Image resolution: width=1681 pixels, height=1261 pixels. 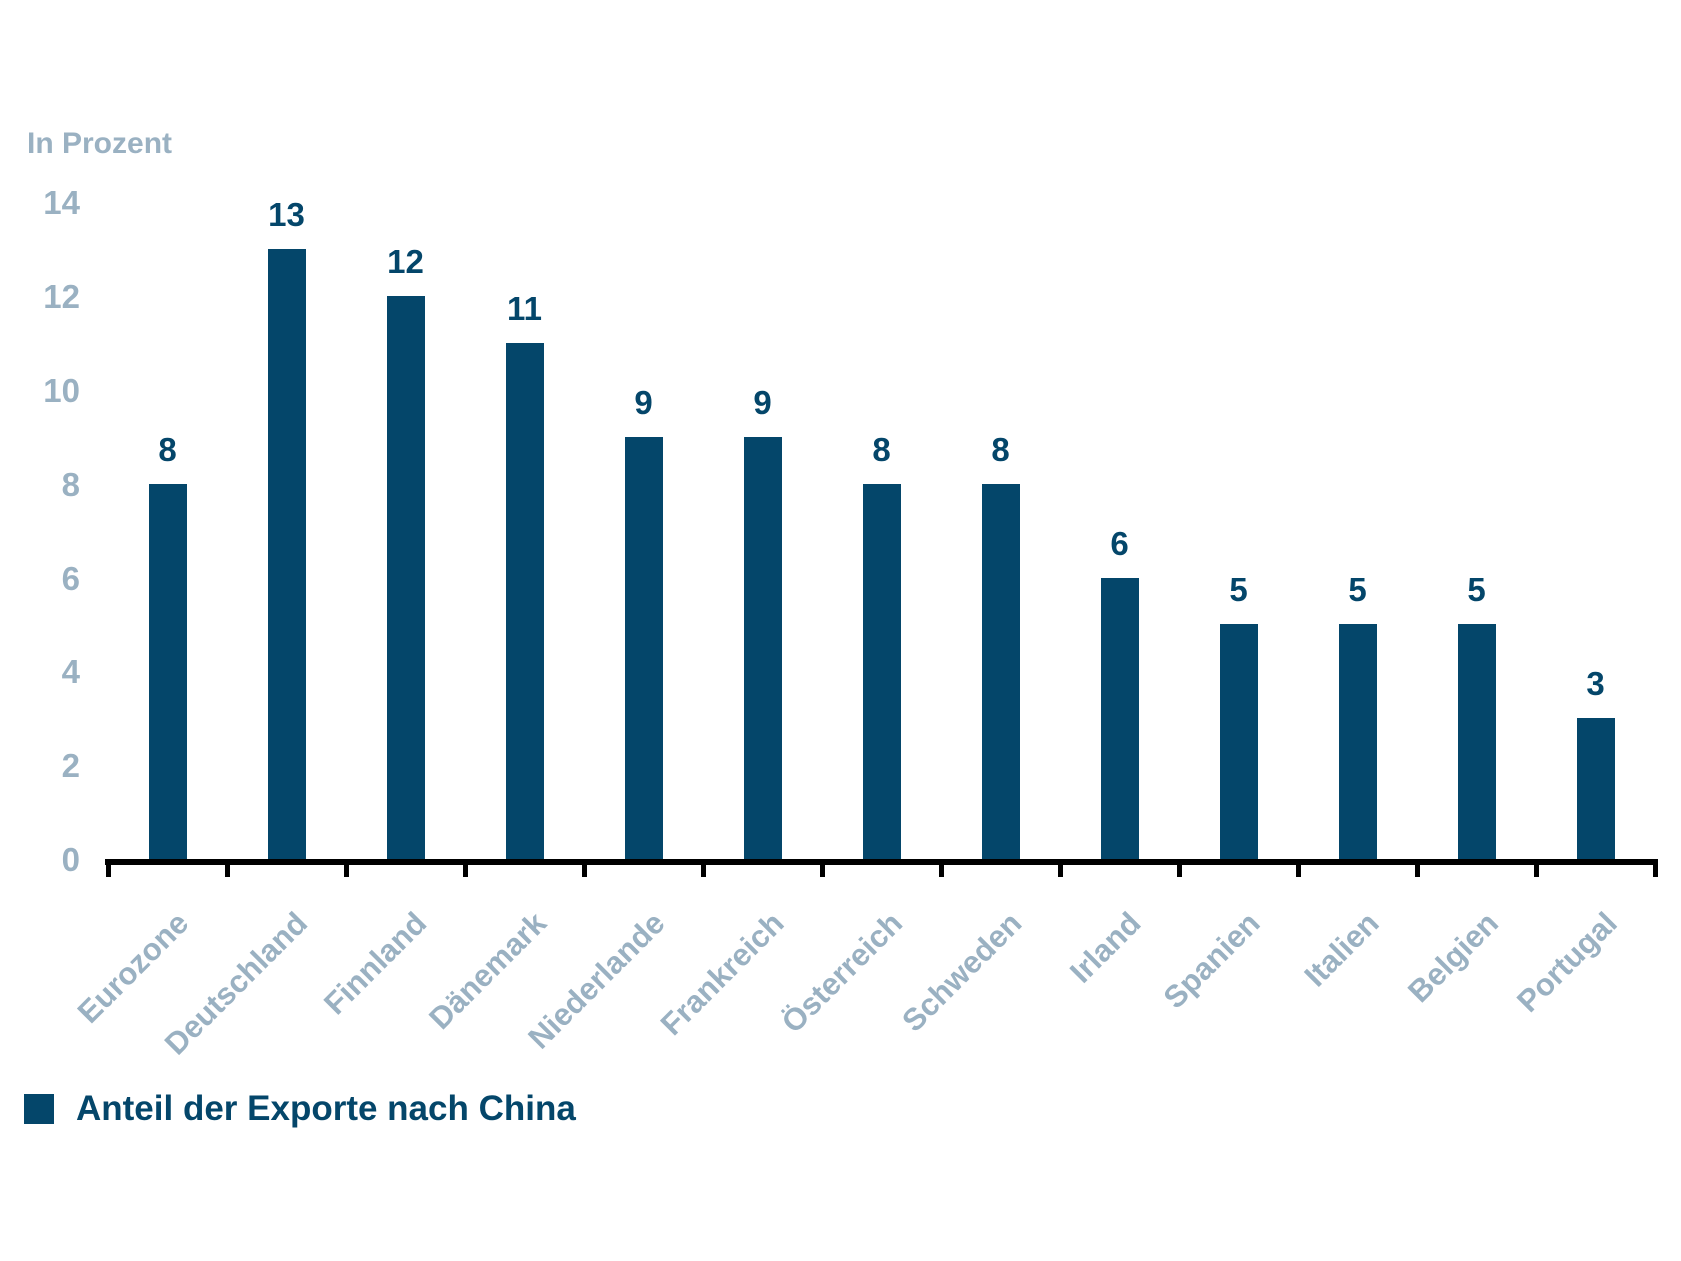 I want to click on category-label-italien: Italien, so click(x=1341, y=949).